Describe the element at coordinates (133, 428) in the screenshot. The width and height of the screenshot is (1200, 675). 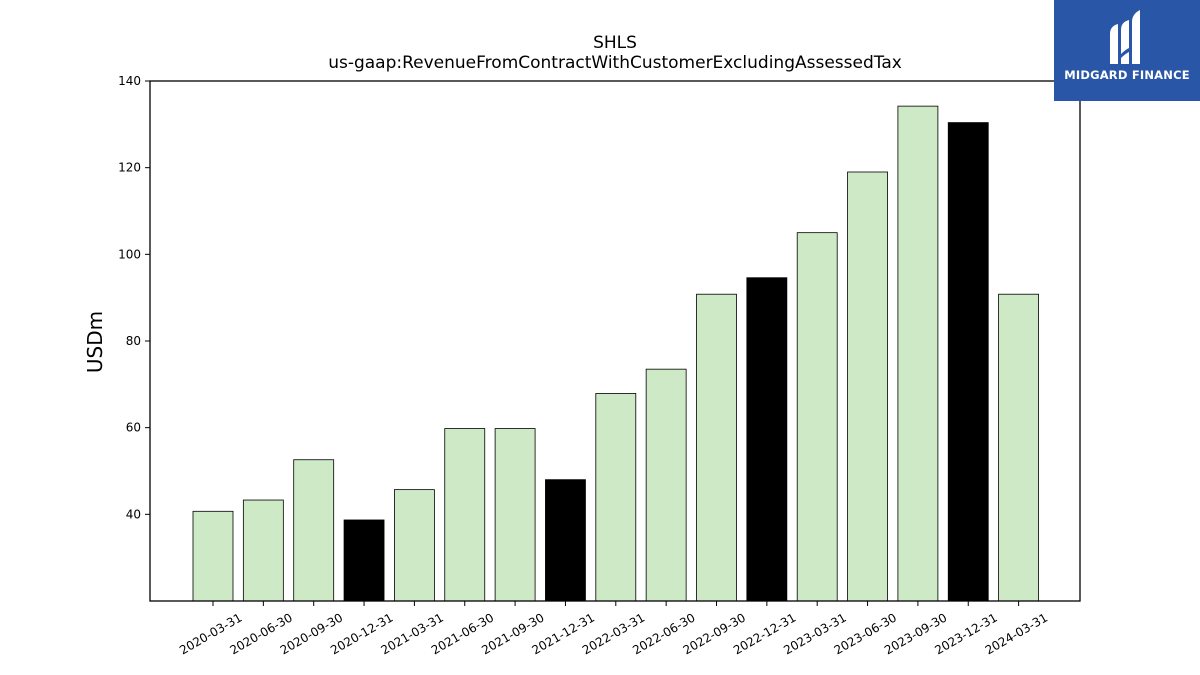
I see `y-tick-label-60: 60` at that location.